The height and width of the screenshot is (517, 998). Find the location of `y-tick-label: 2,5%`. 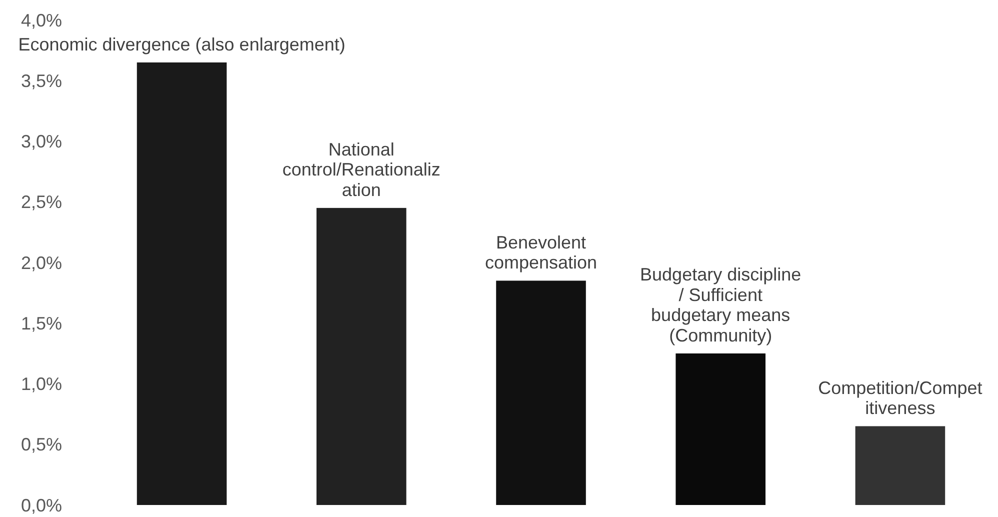

y-tick-label: 2,5% is located at coordinates (41, 202).